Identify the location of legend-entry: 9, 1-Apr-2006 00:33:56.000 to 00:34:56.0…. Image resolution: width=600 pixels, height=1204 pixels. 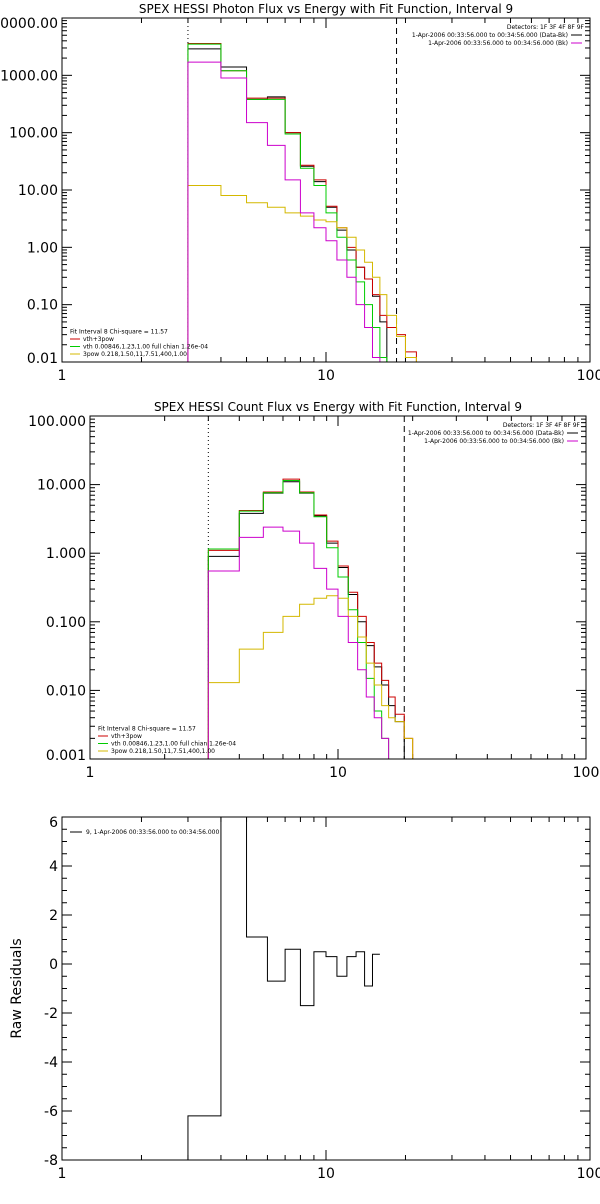
(152, 832).